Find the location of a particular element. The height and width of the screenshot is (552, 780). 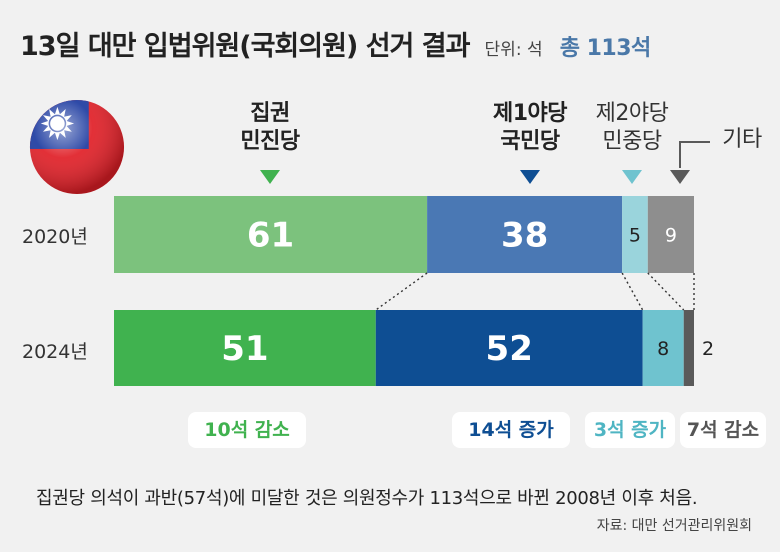

unit-label: 단위: 석 is located at coordinates (513, 50).